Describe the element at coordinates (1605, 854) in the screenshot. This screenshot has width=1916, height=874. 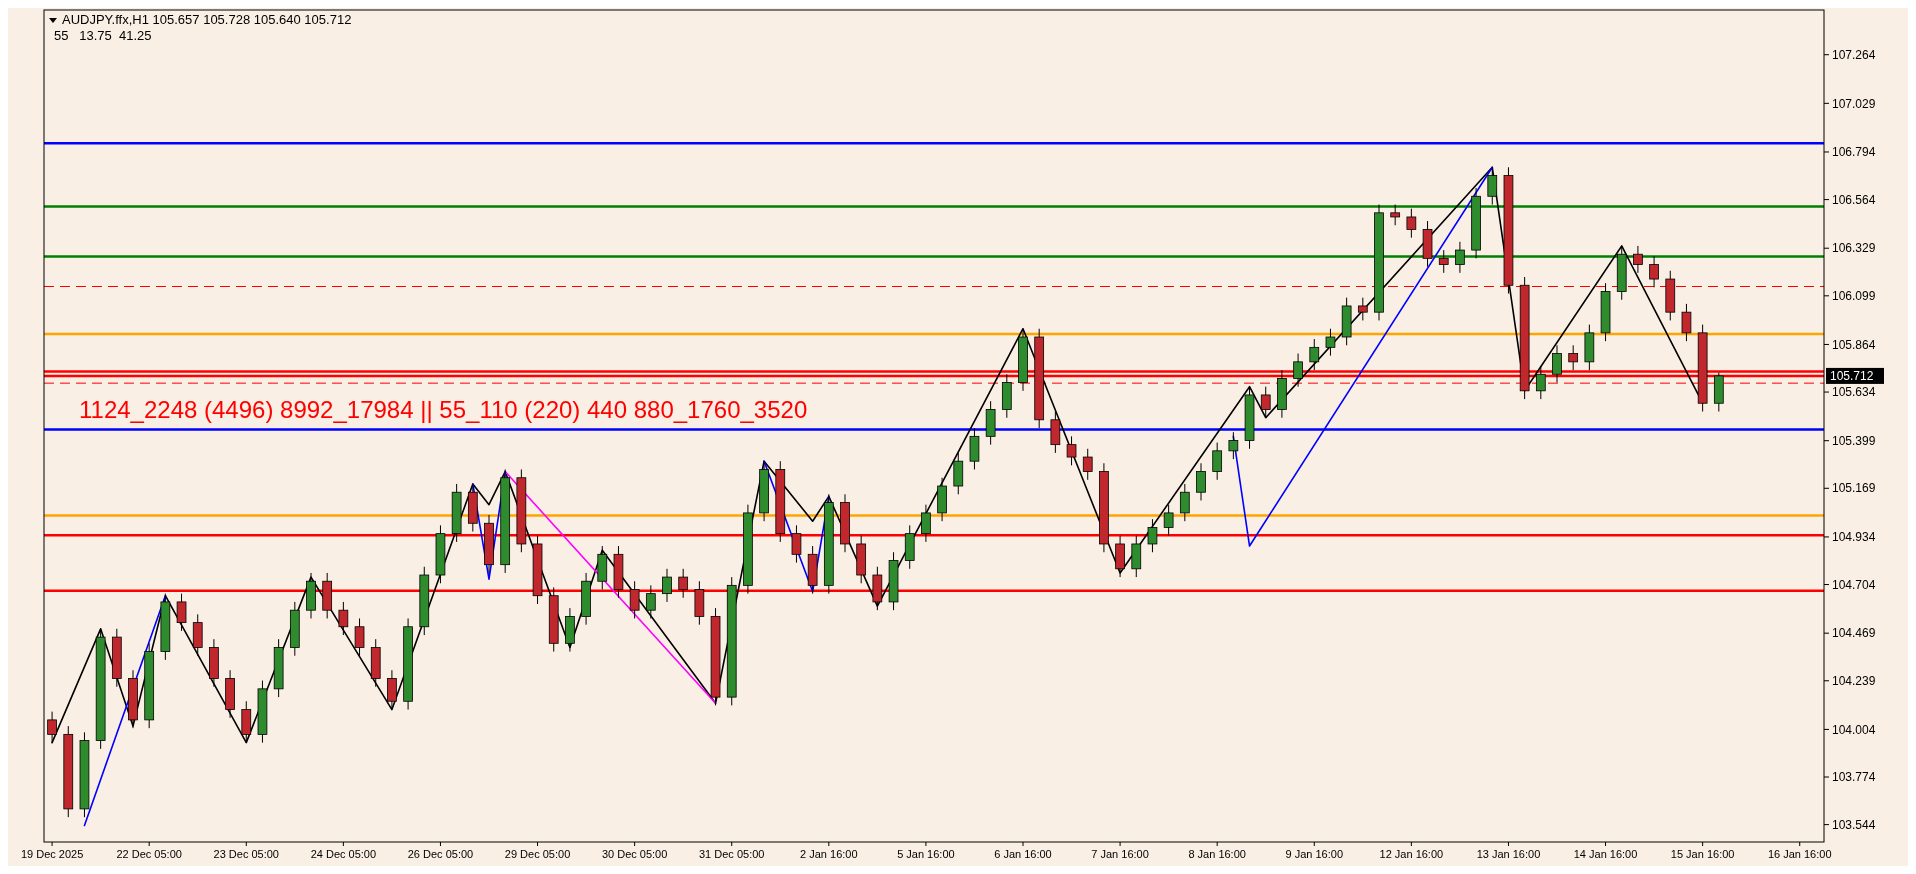
I see `x-tick-label: 14 Jan 16:00` at that location.